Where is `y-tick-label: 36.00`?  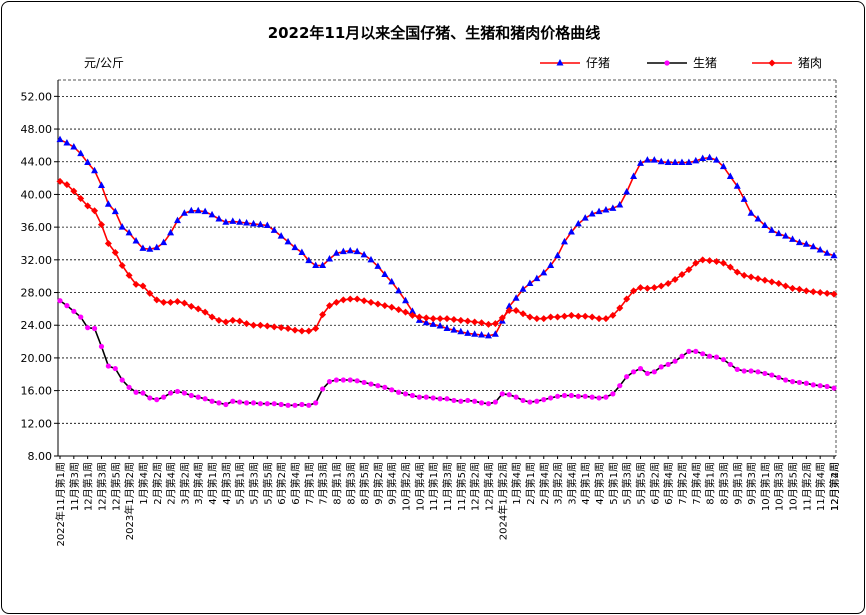
y-tick-label: 36.00 is located at coordinates (37, 227).